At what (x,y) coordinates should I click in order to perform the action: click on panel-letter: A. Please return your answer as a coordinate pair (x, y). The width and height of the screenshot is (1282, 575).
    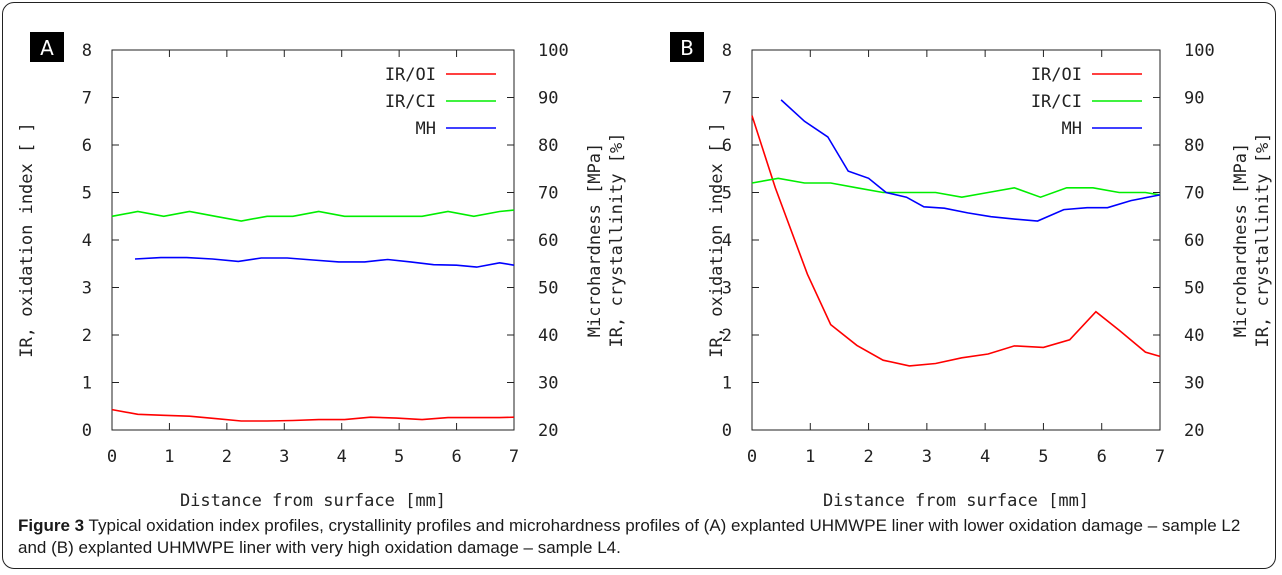
    Looking at the image, I should click on (47, 48).